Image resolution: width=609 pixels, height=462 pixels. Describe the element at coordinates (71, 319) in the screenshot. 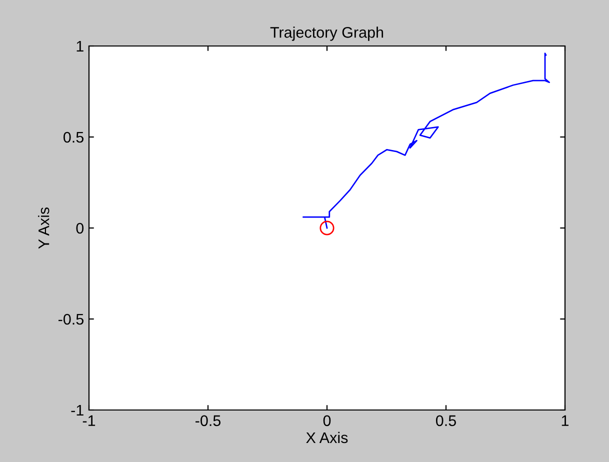

I see `y-tick-label: -0.5` at that location.